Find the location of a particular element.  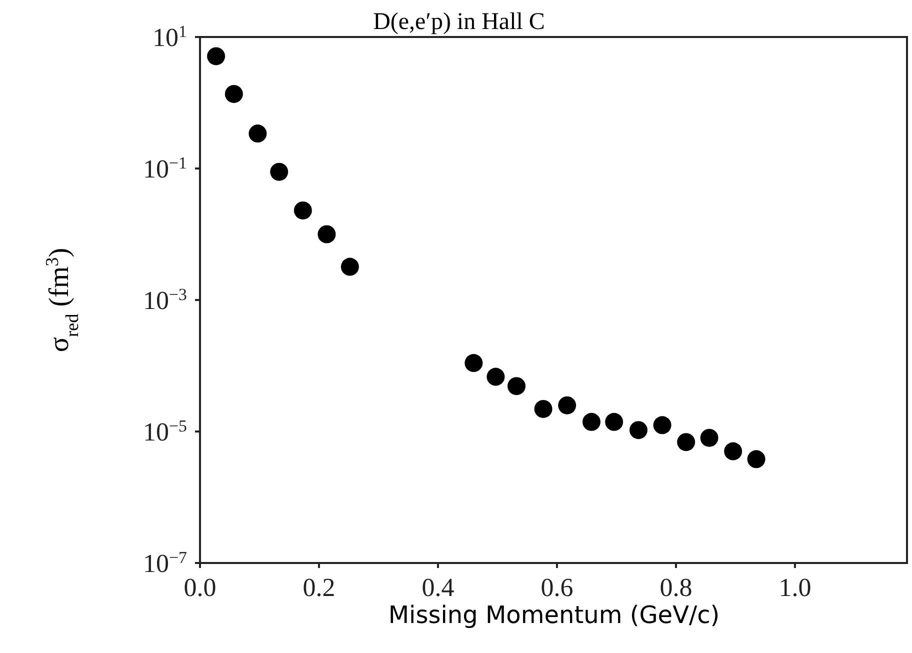

y-tick-label: 10$^{−1}$ is located at coordinates (165, 168).